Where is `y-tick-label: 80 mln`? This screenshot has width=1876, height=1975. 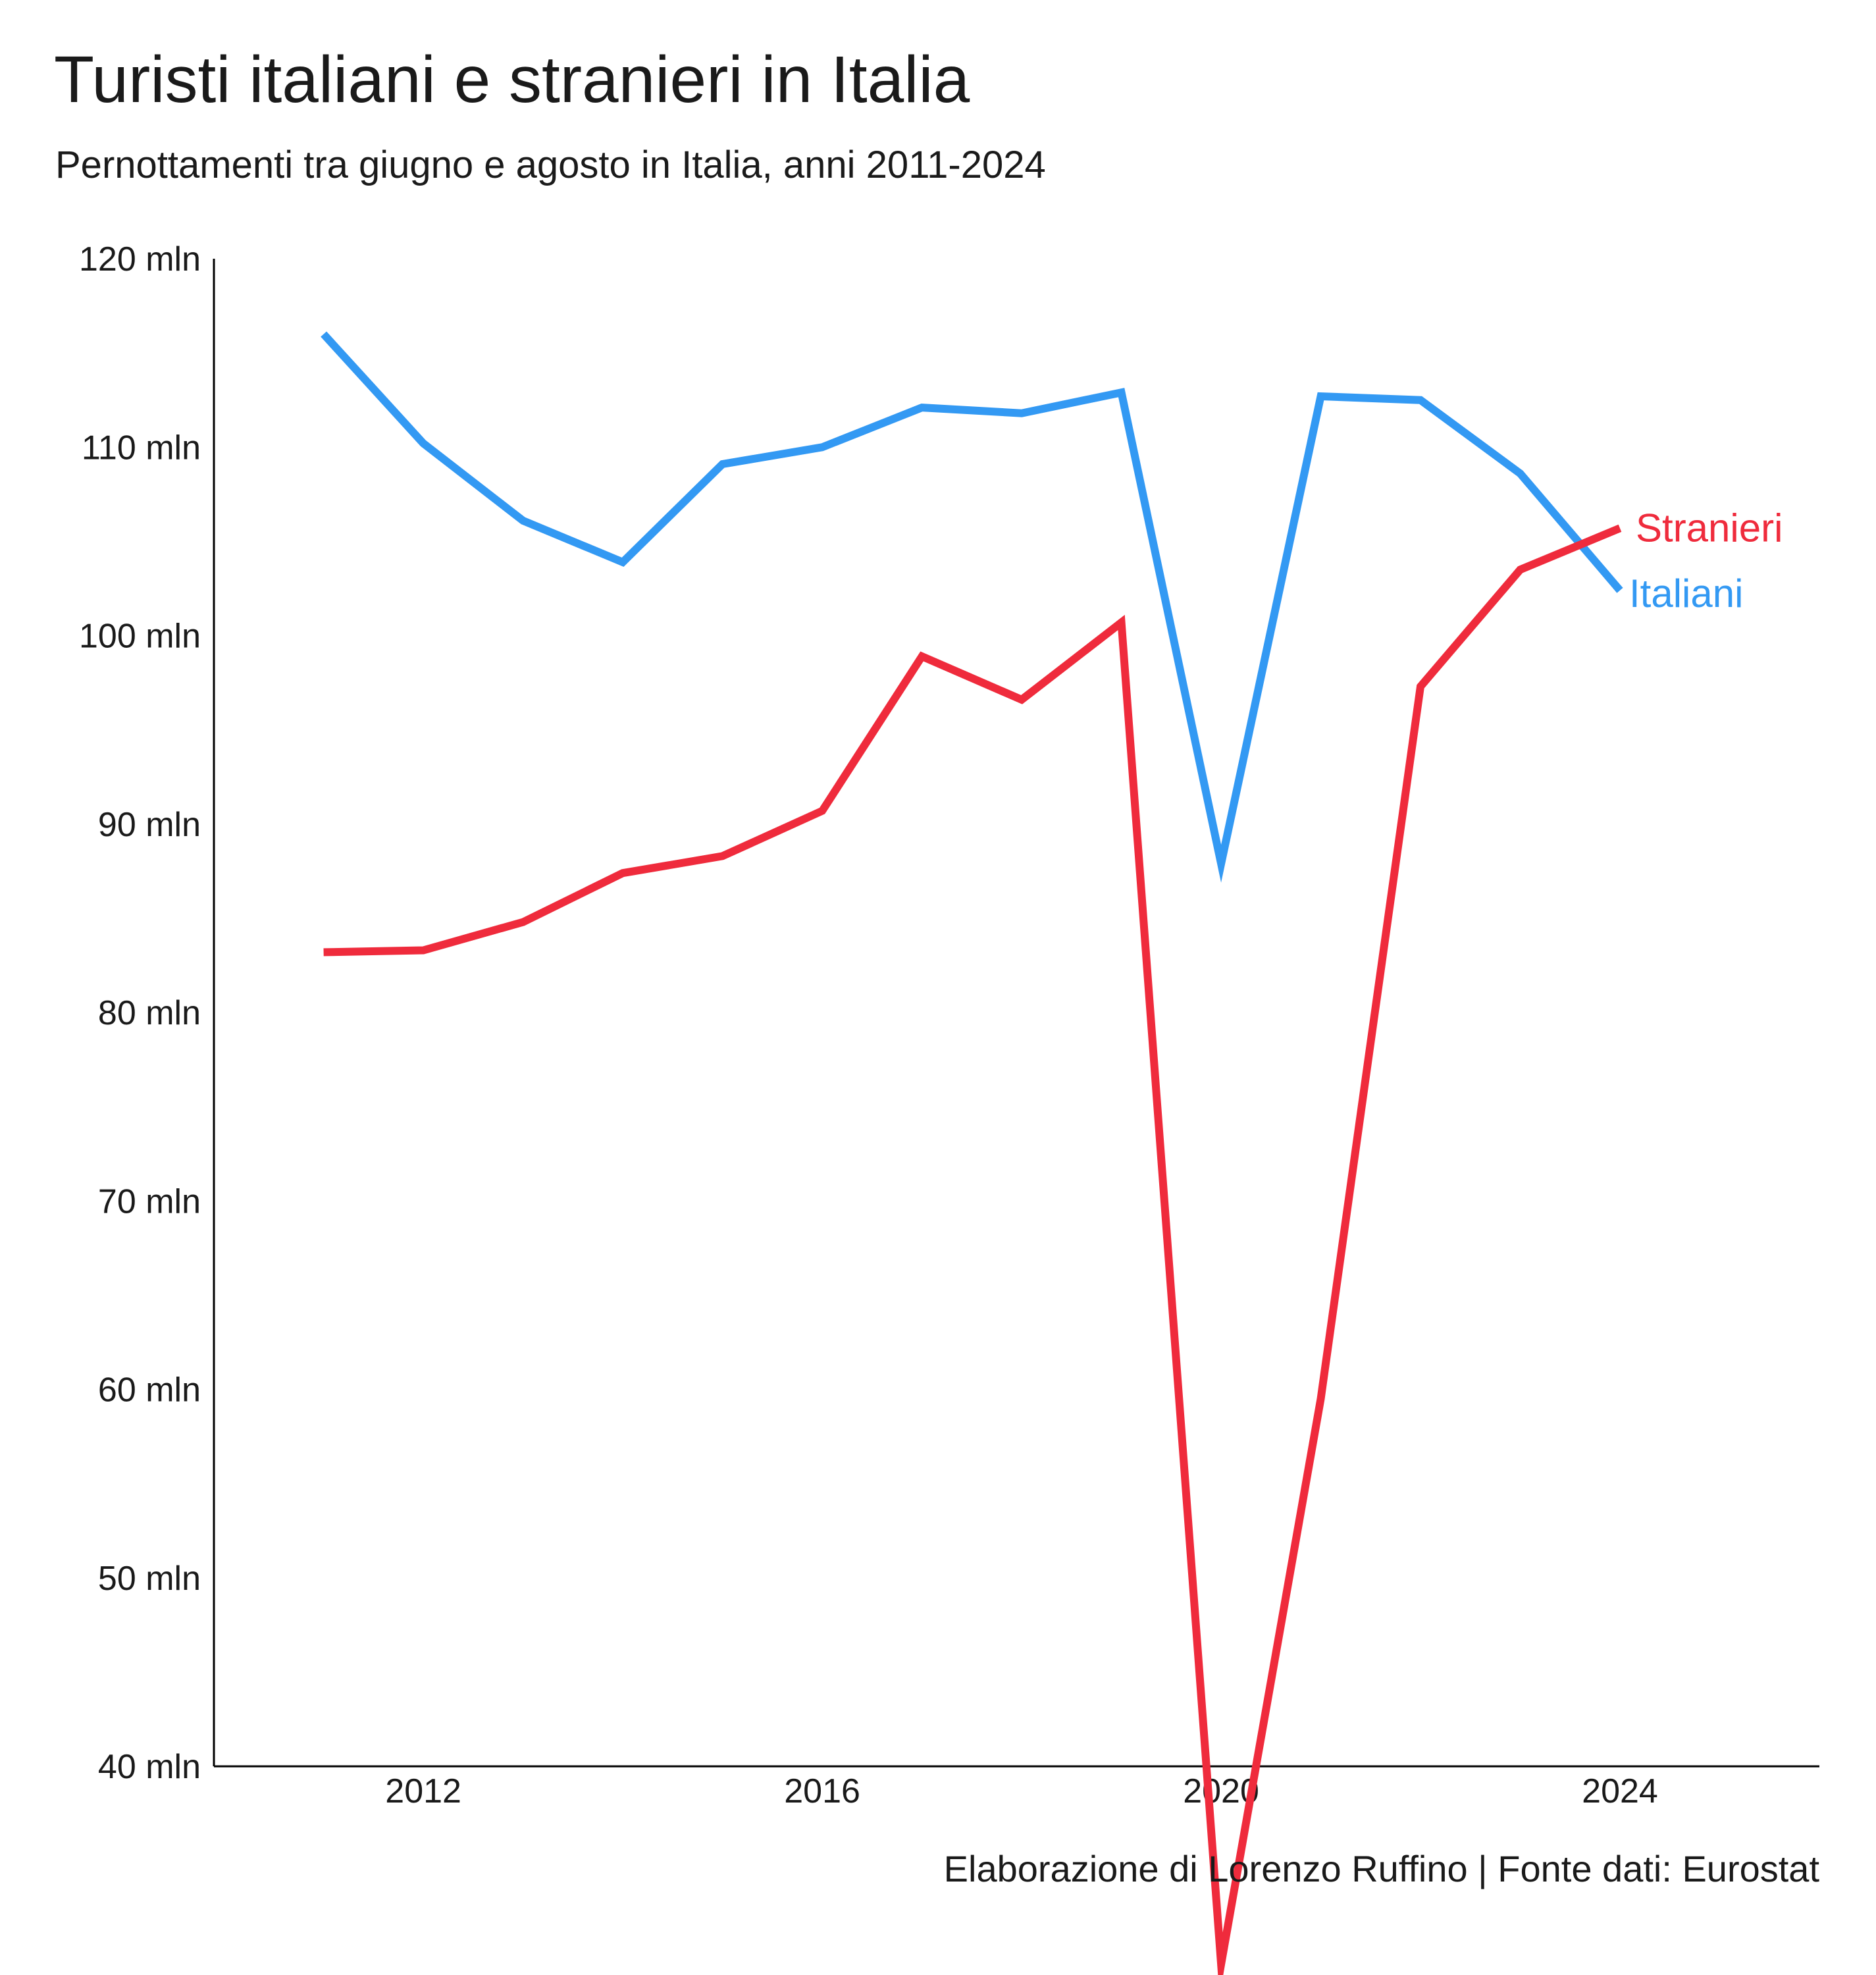 y-tick-label: 80 mln is located at coordinates (149, 1013).